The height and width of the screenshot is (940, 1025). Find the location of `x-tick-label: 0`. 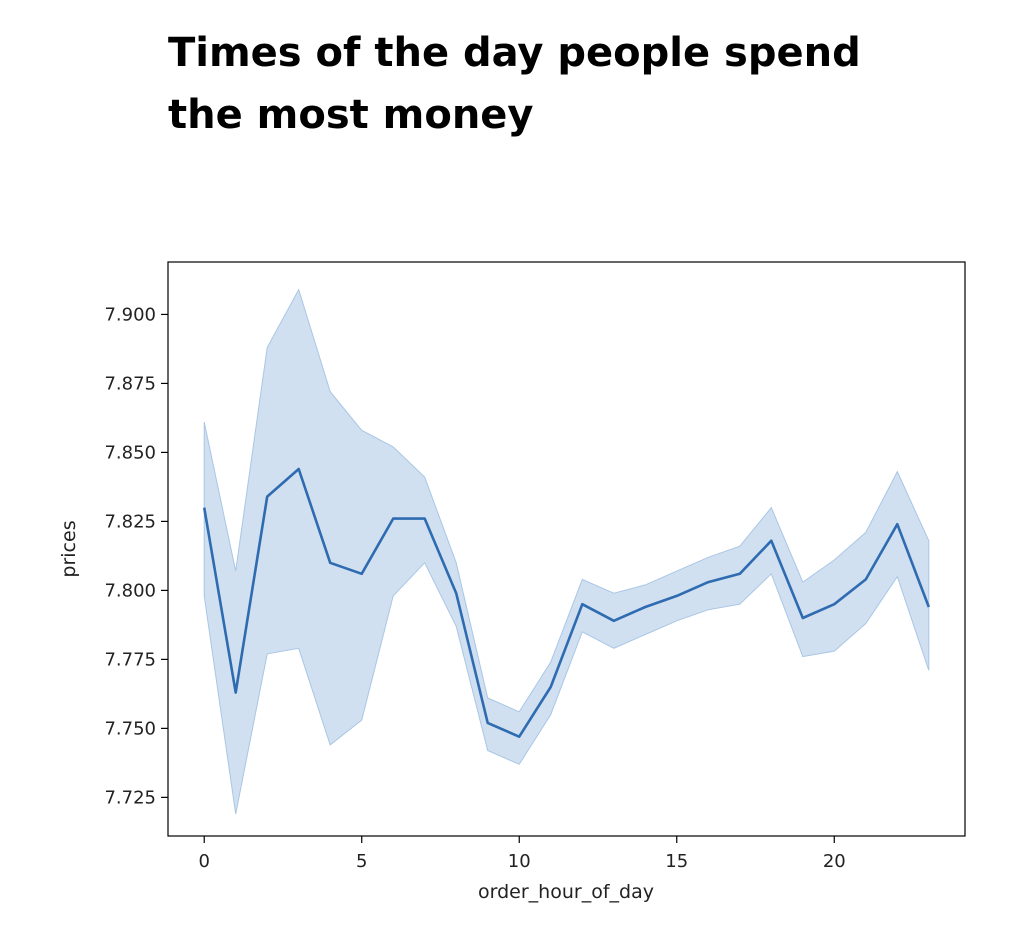

x-tick-label: 0 is located at coordinates (204, 861).